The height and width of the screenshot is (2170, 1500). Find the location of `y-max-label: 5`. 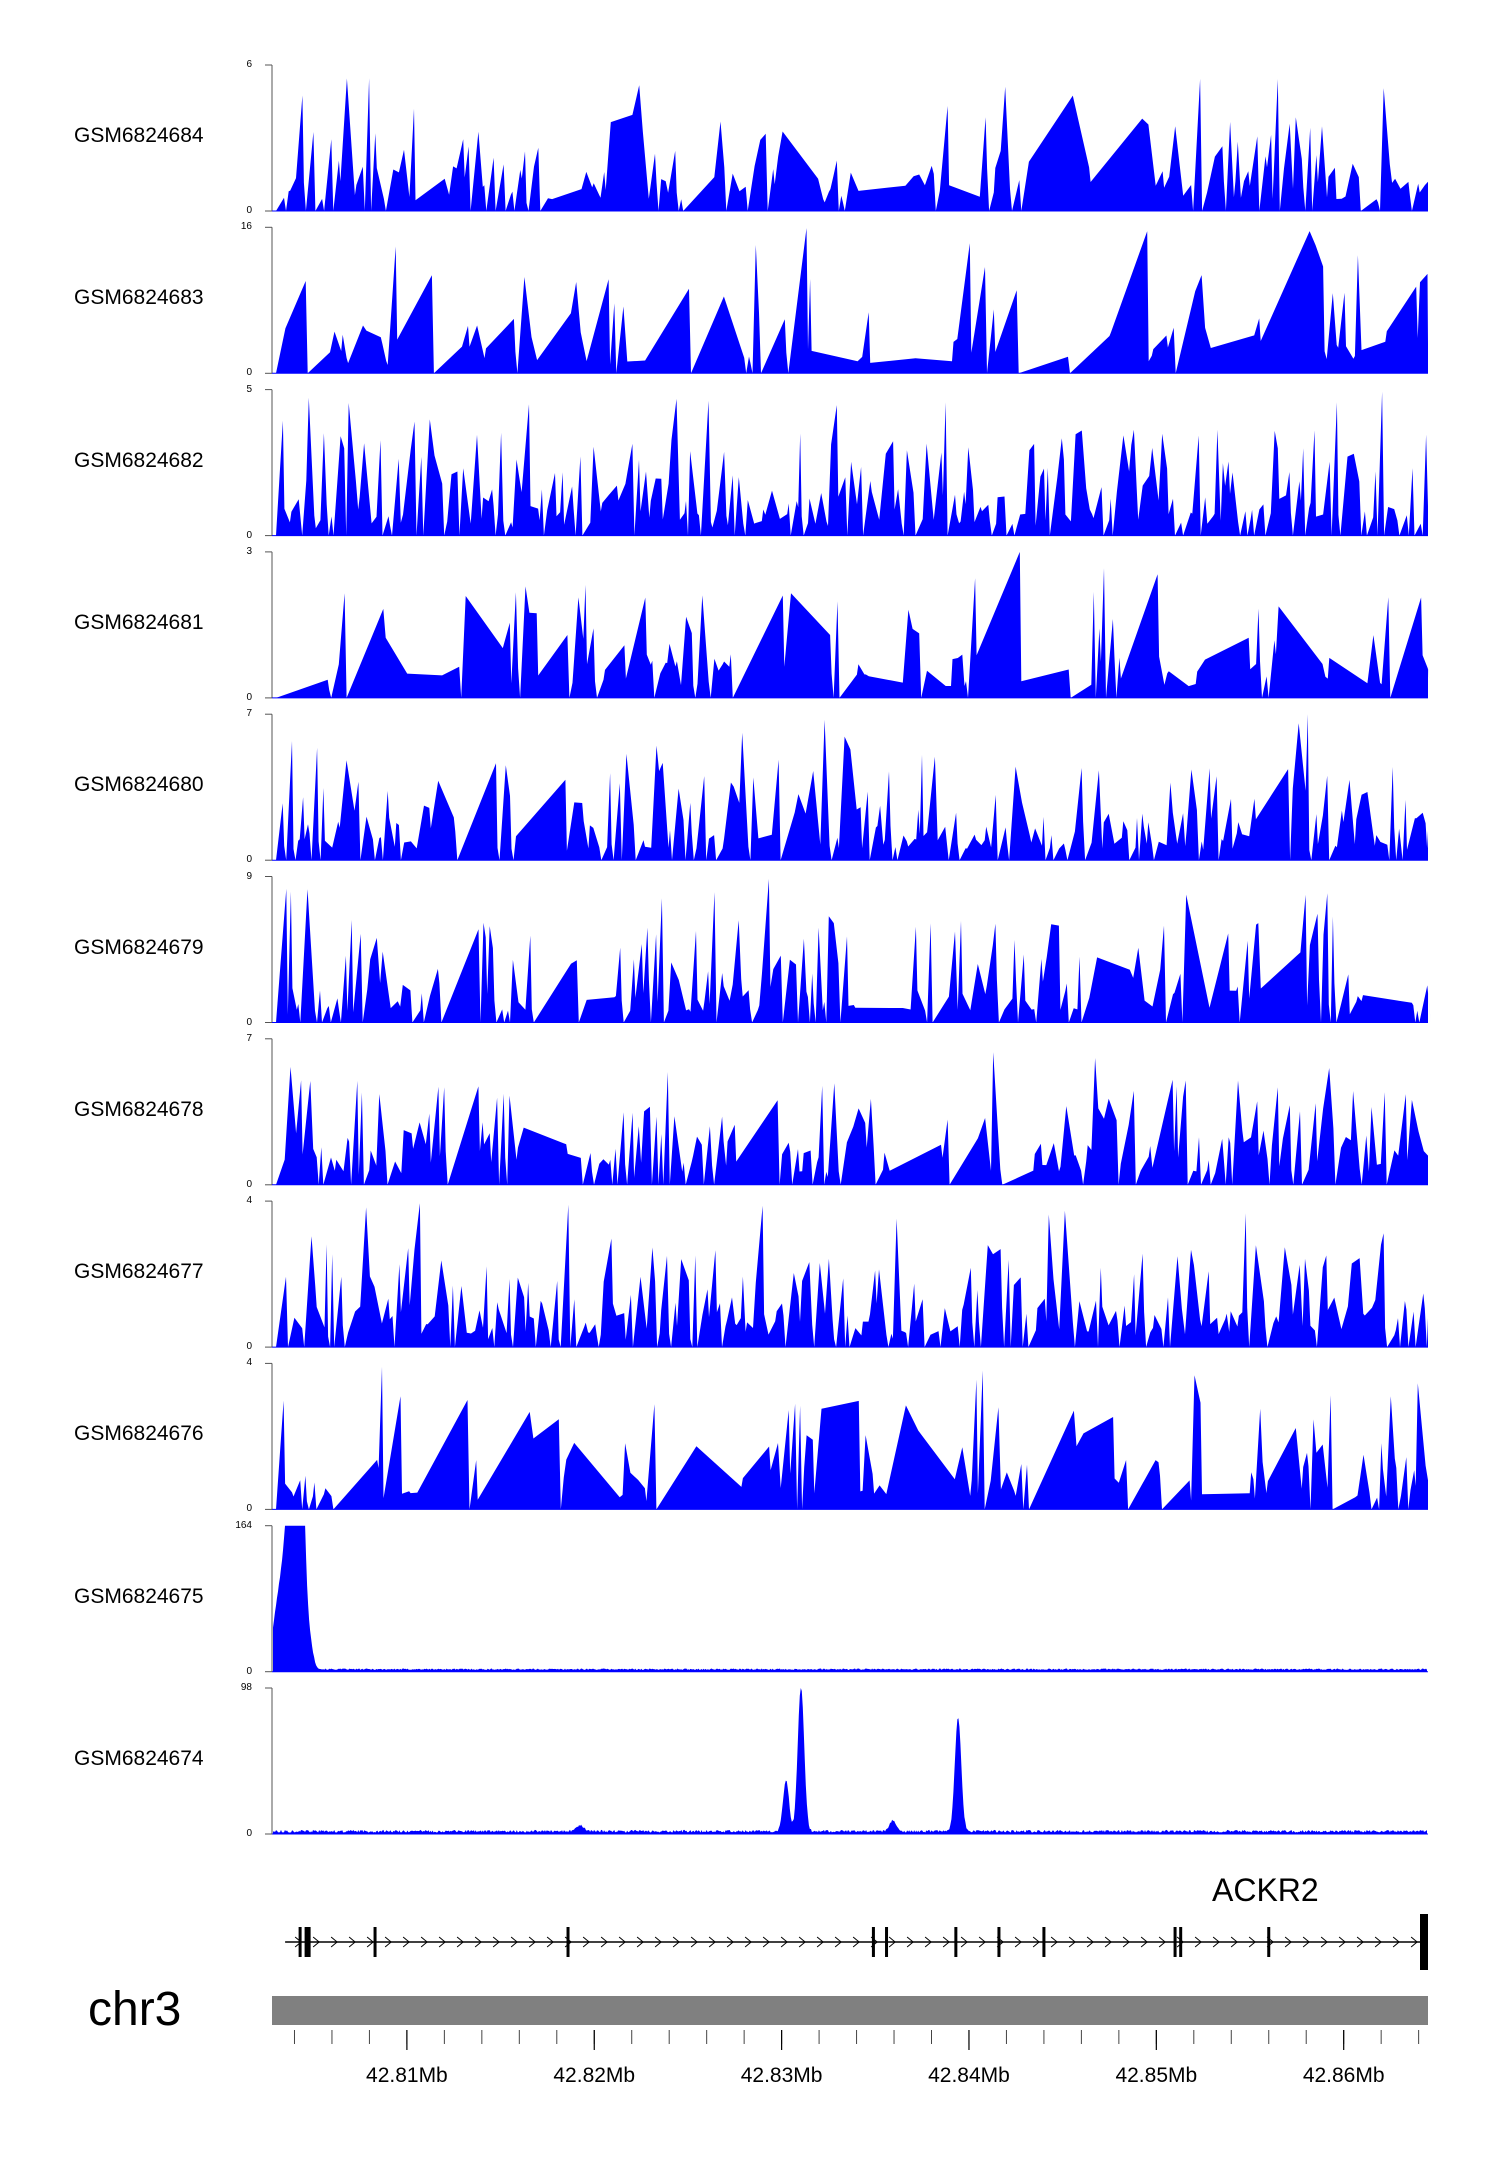

y-max-label: 5 is located at coordinates (249, 389).